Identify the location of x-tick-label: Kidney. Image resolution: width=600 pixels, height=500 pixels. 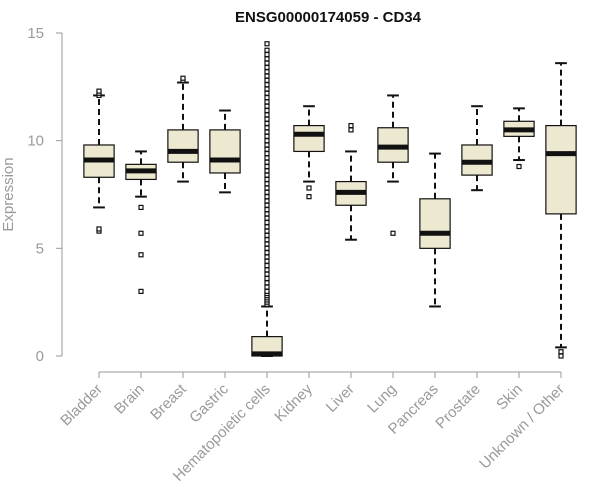
(293, 402).